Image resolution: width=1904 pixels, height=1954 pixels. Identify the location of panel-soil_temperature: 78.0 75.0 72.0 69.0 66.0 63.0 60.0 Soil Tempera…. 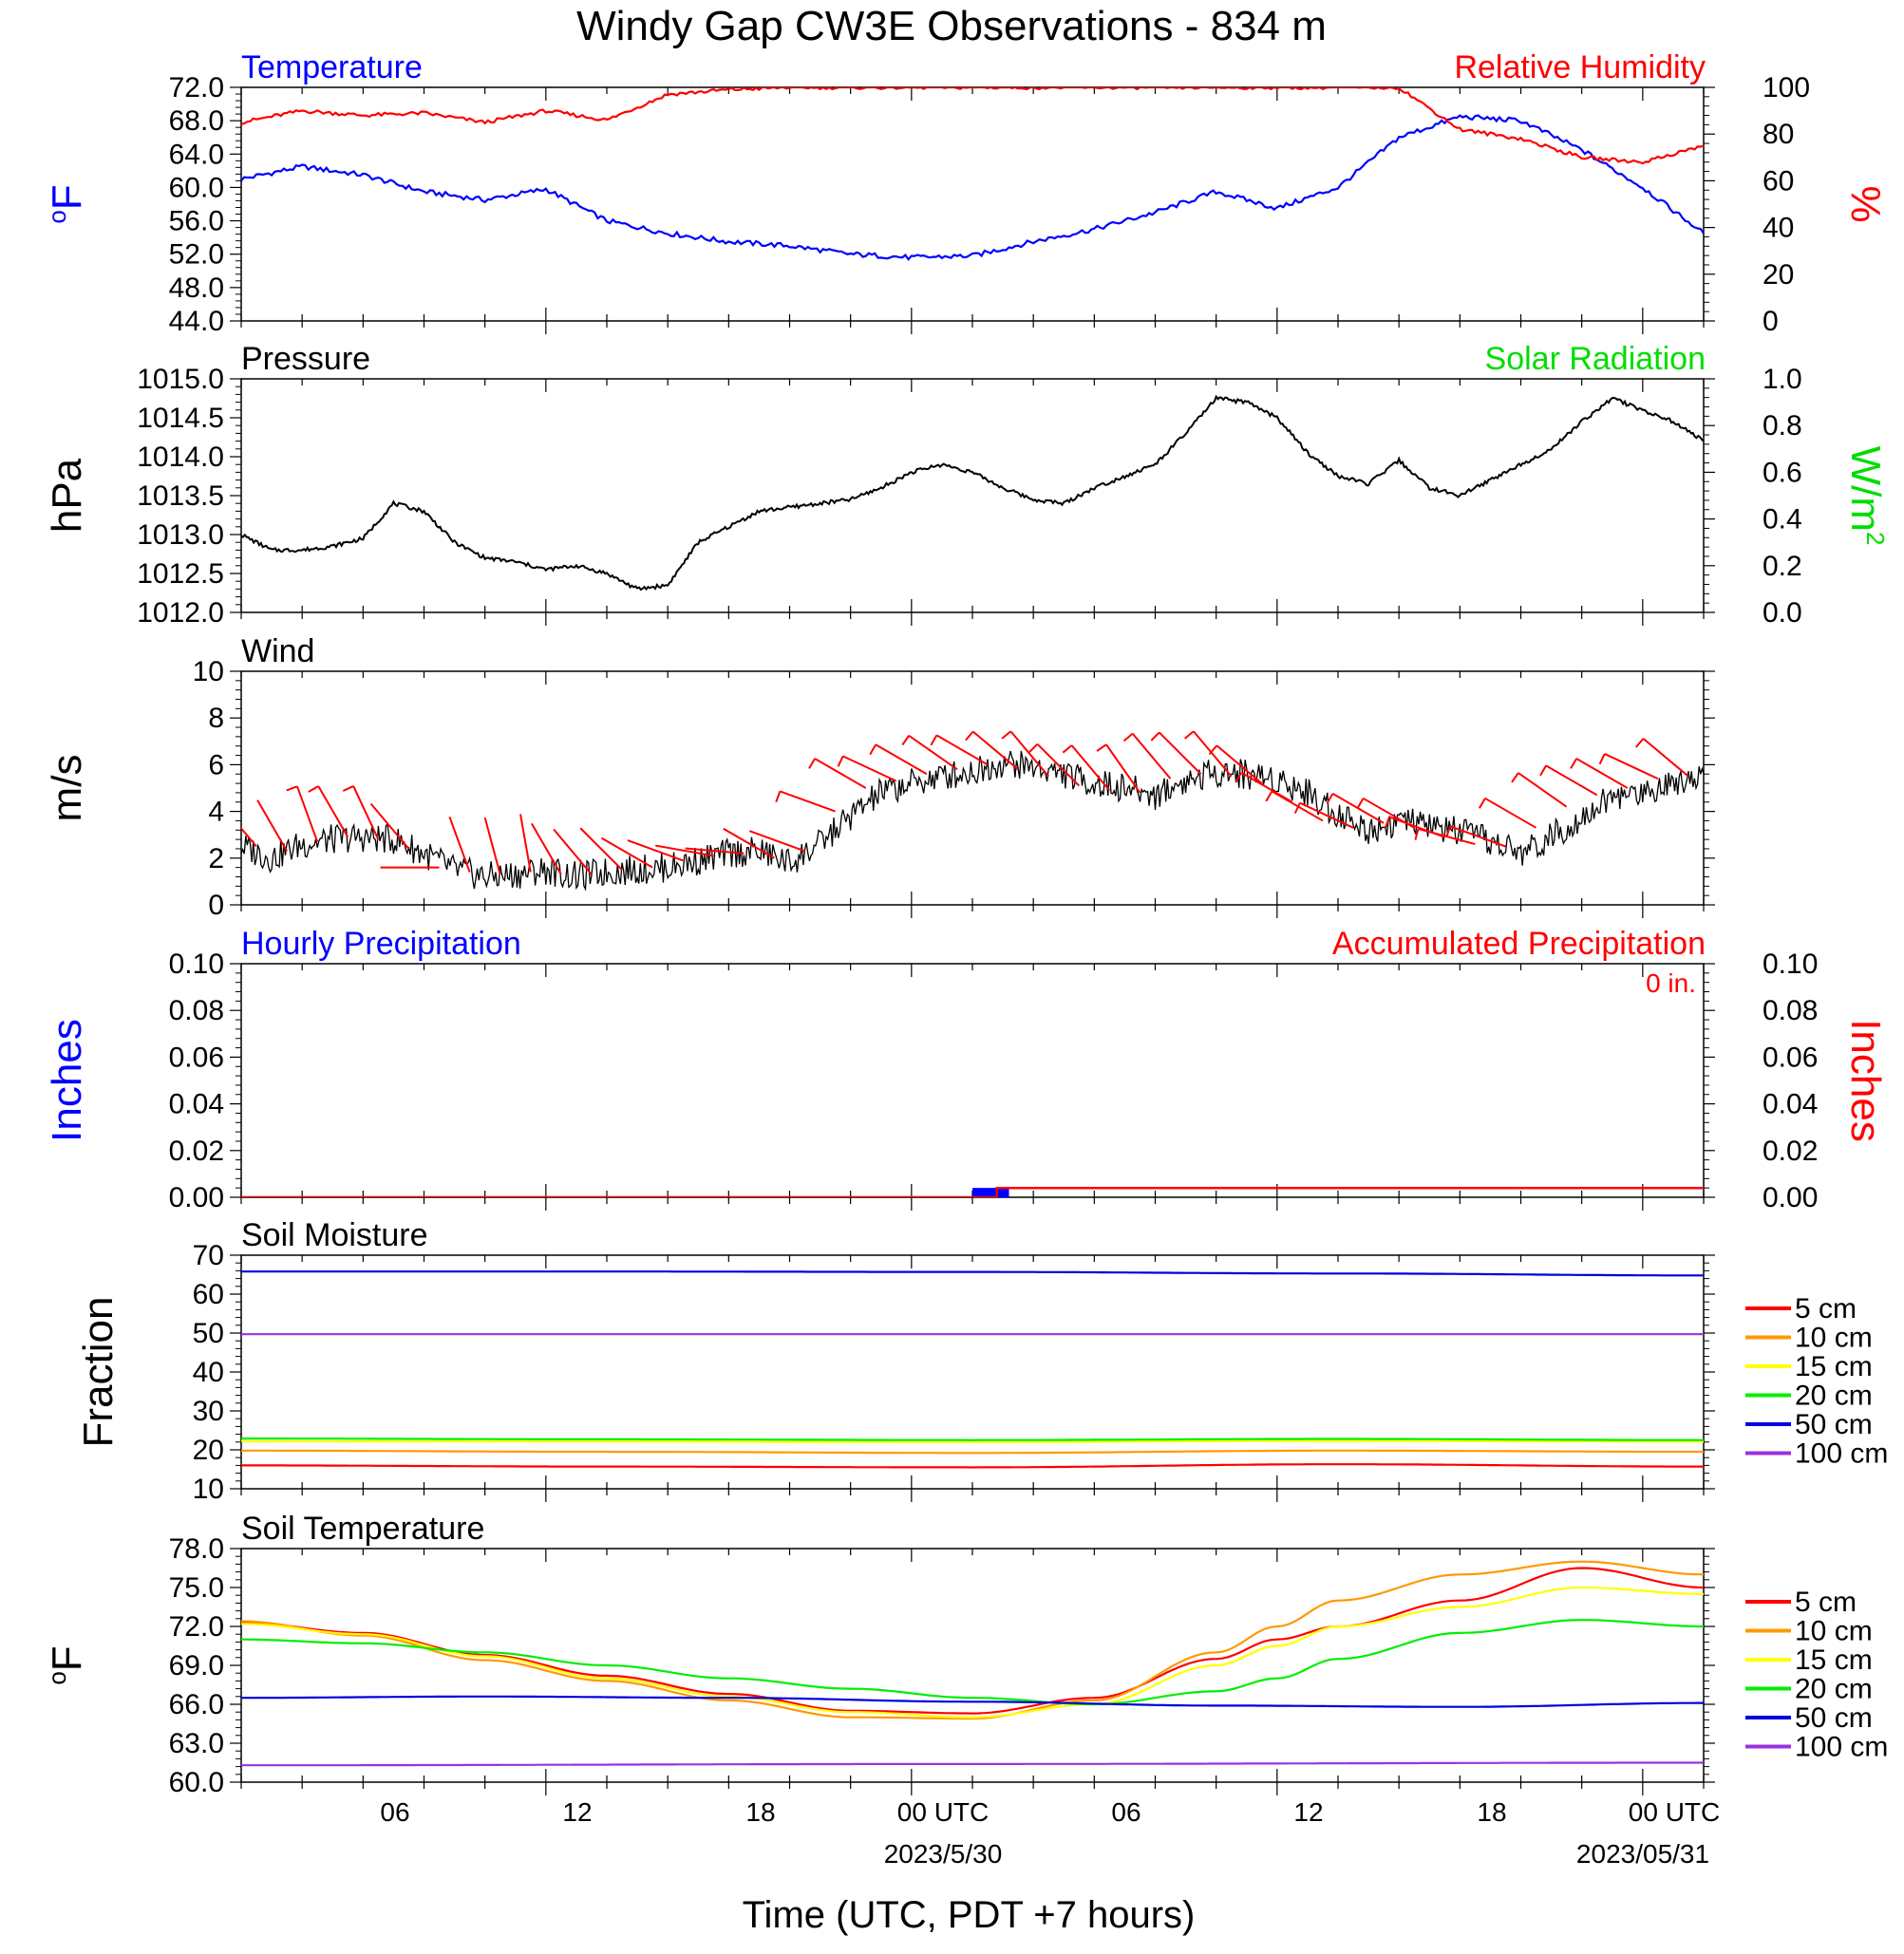
(965, 1654).